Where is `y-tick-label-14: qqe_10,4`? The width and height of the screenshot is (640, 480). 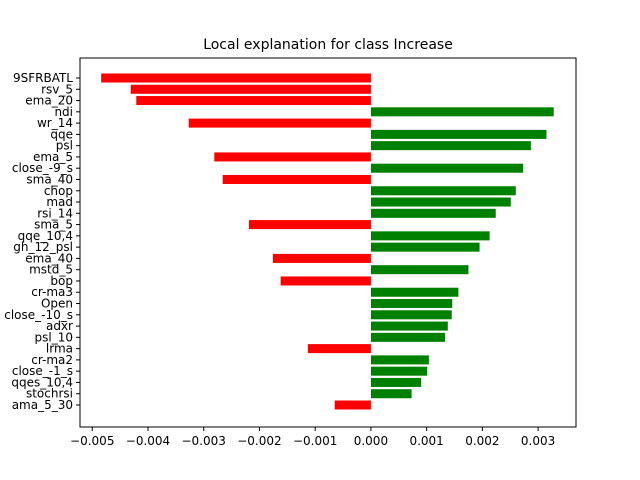
y-tick-label-14: qqe_10,4 is located at coordinates (45, 236).